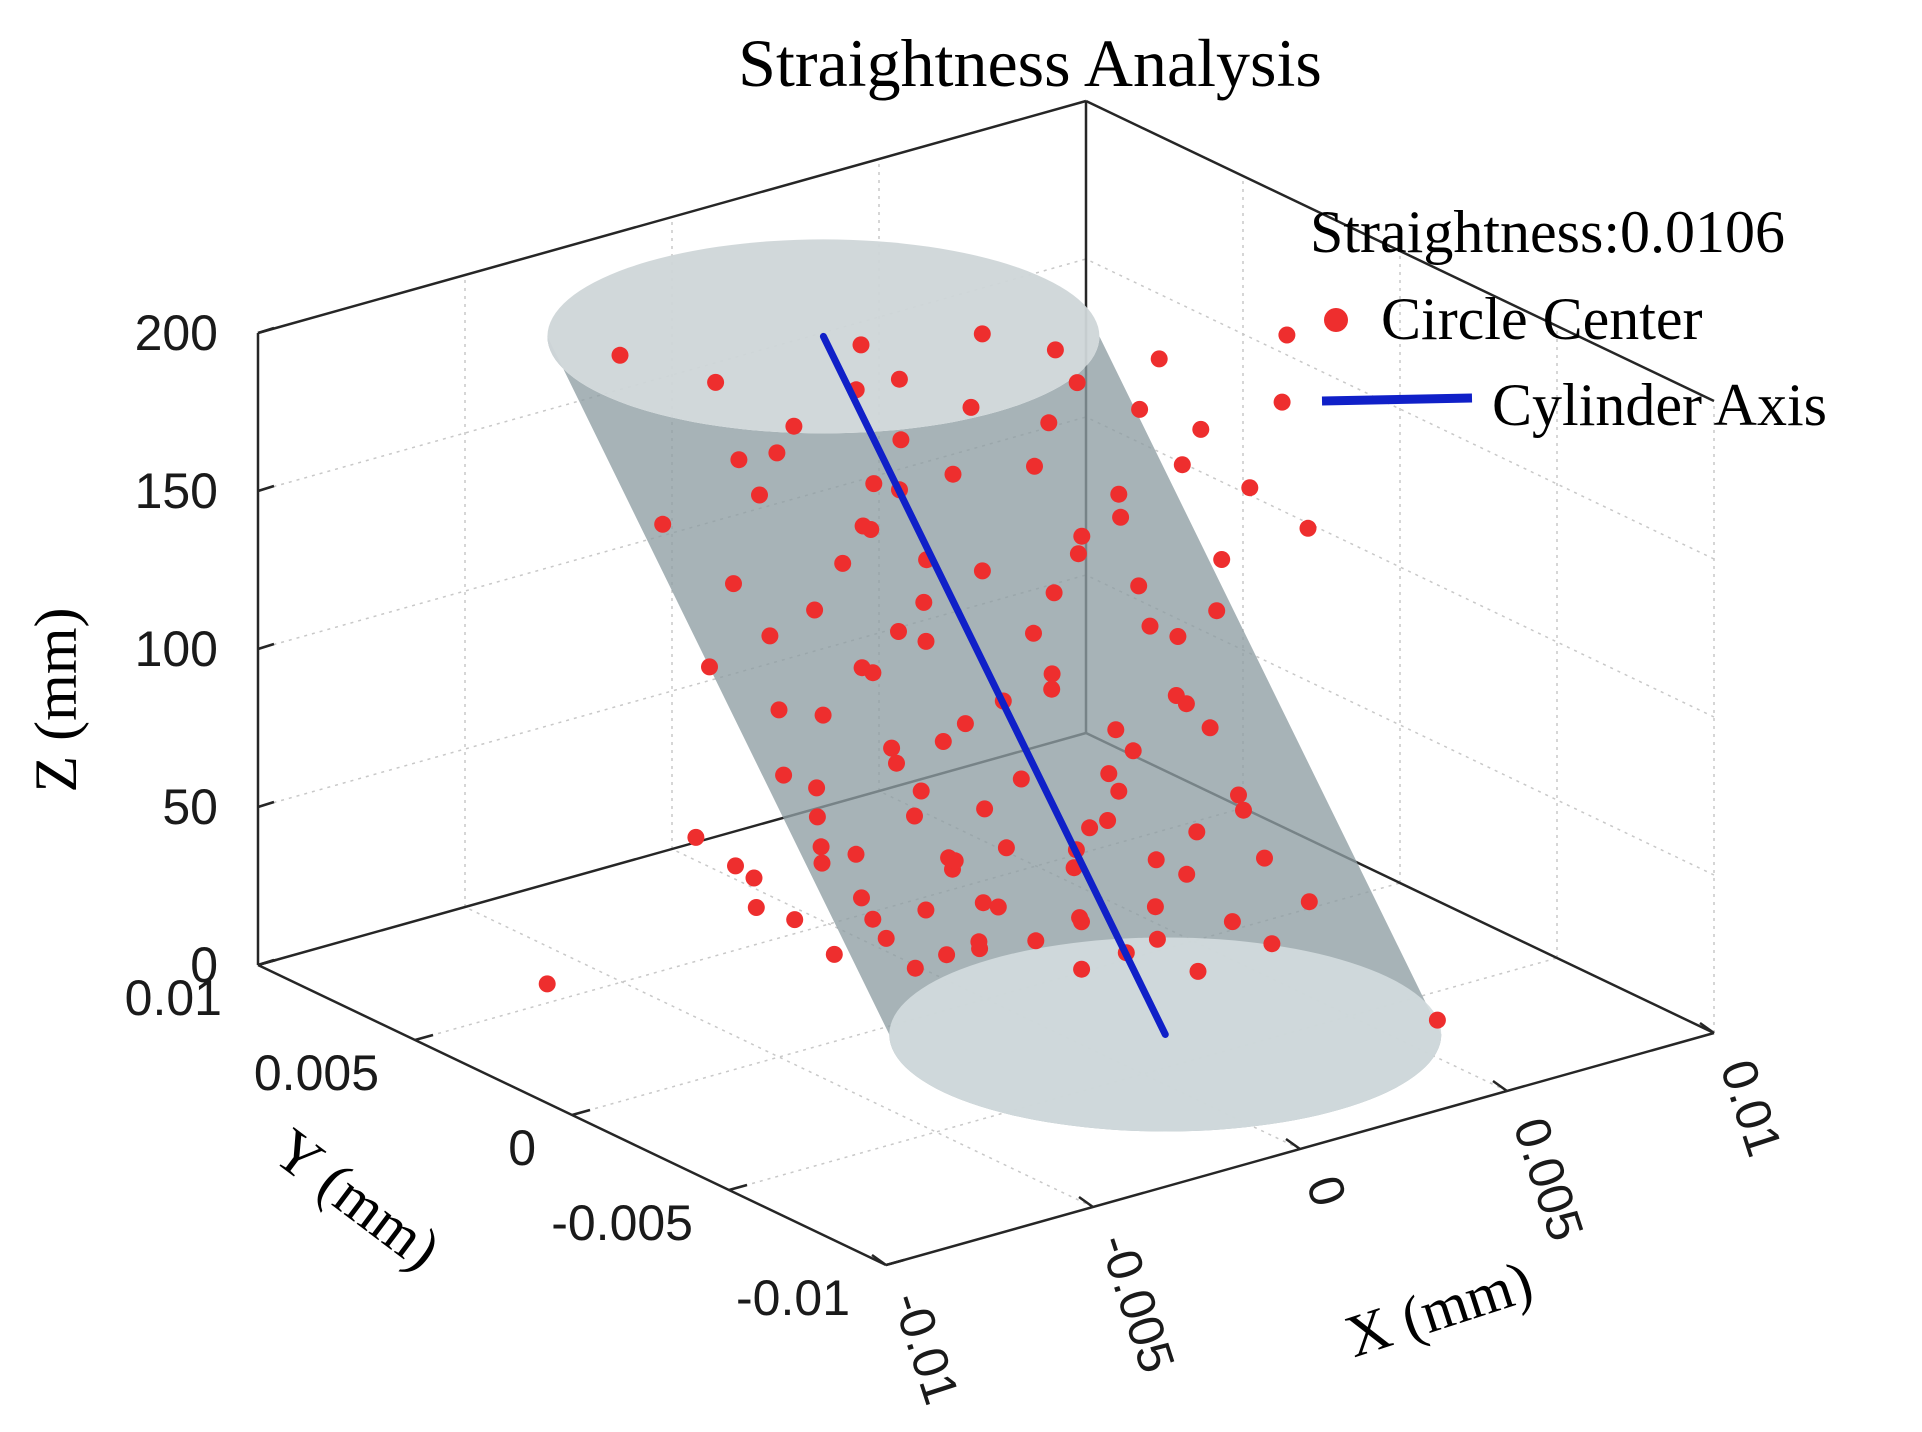 The width and height of the screenshot is (1922, 1432). Describe the element at coordinates (357, 1199) in the screenshot. I see `y-axis-label: Y (mm)` at that location.